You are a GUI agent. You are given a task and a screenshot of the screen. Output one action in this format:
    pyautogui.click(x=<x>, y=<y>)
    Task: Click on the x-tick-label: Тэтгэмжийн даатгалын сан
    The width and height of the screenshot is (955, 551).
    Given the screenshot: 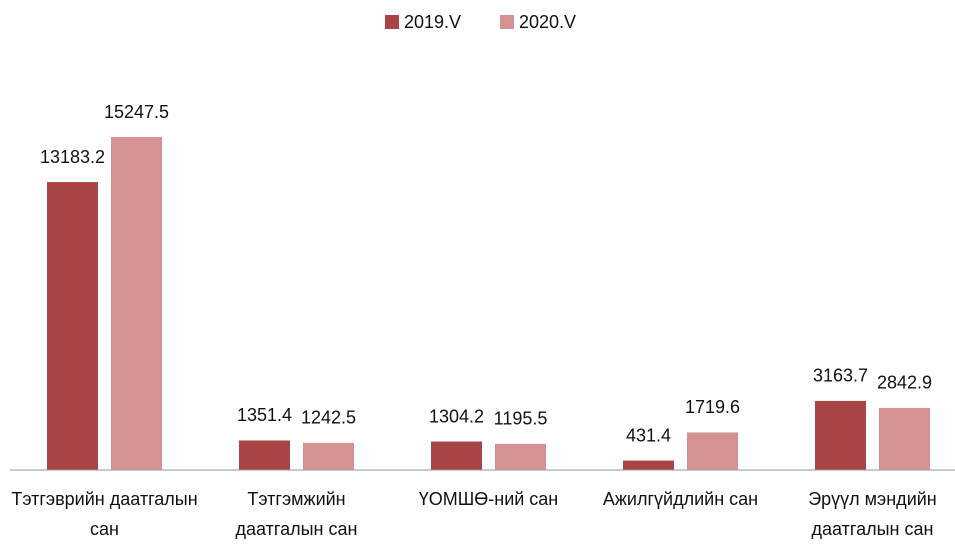 What is the action you would take?
    pyautogui.click(x=296, y=514)
    